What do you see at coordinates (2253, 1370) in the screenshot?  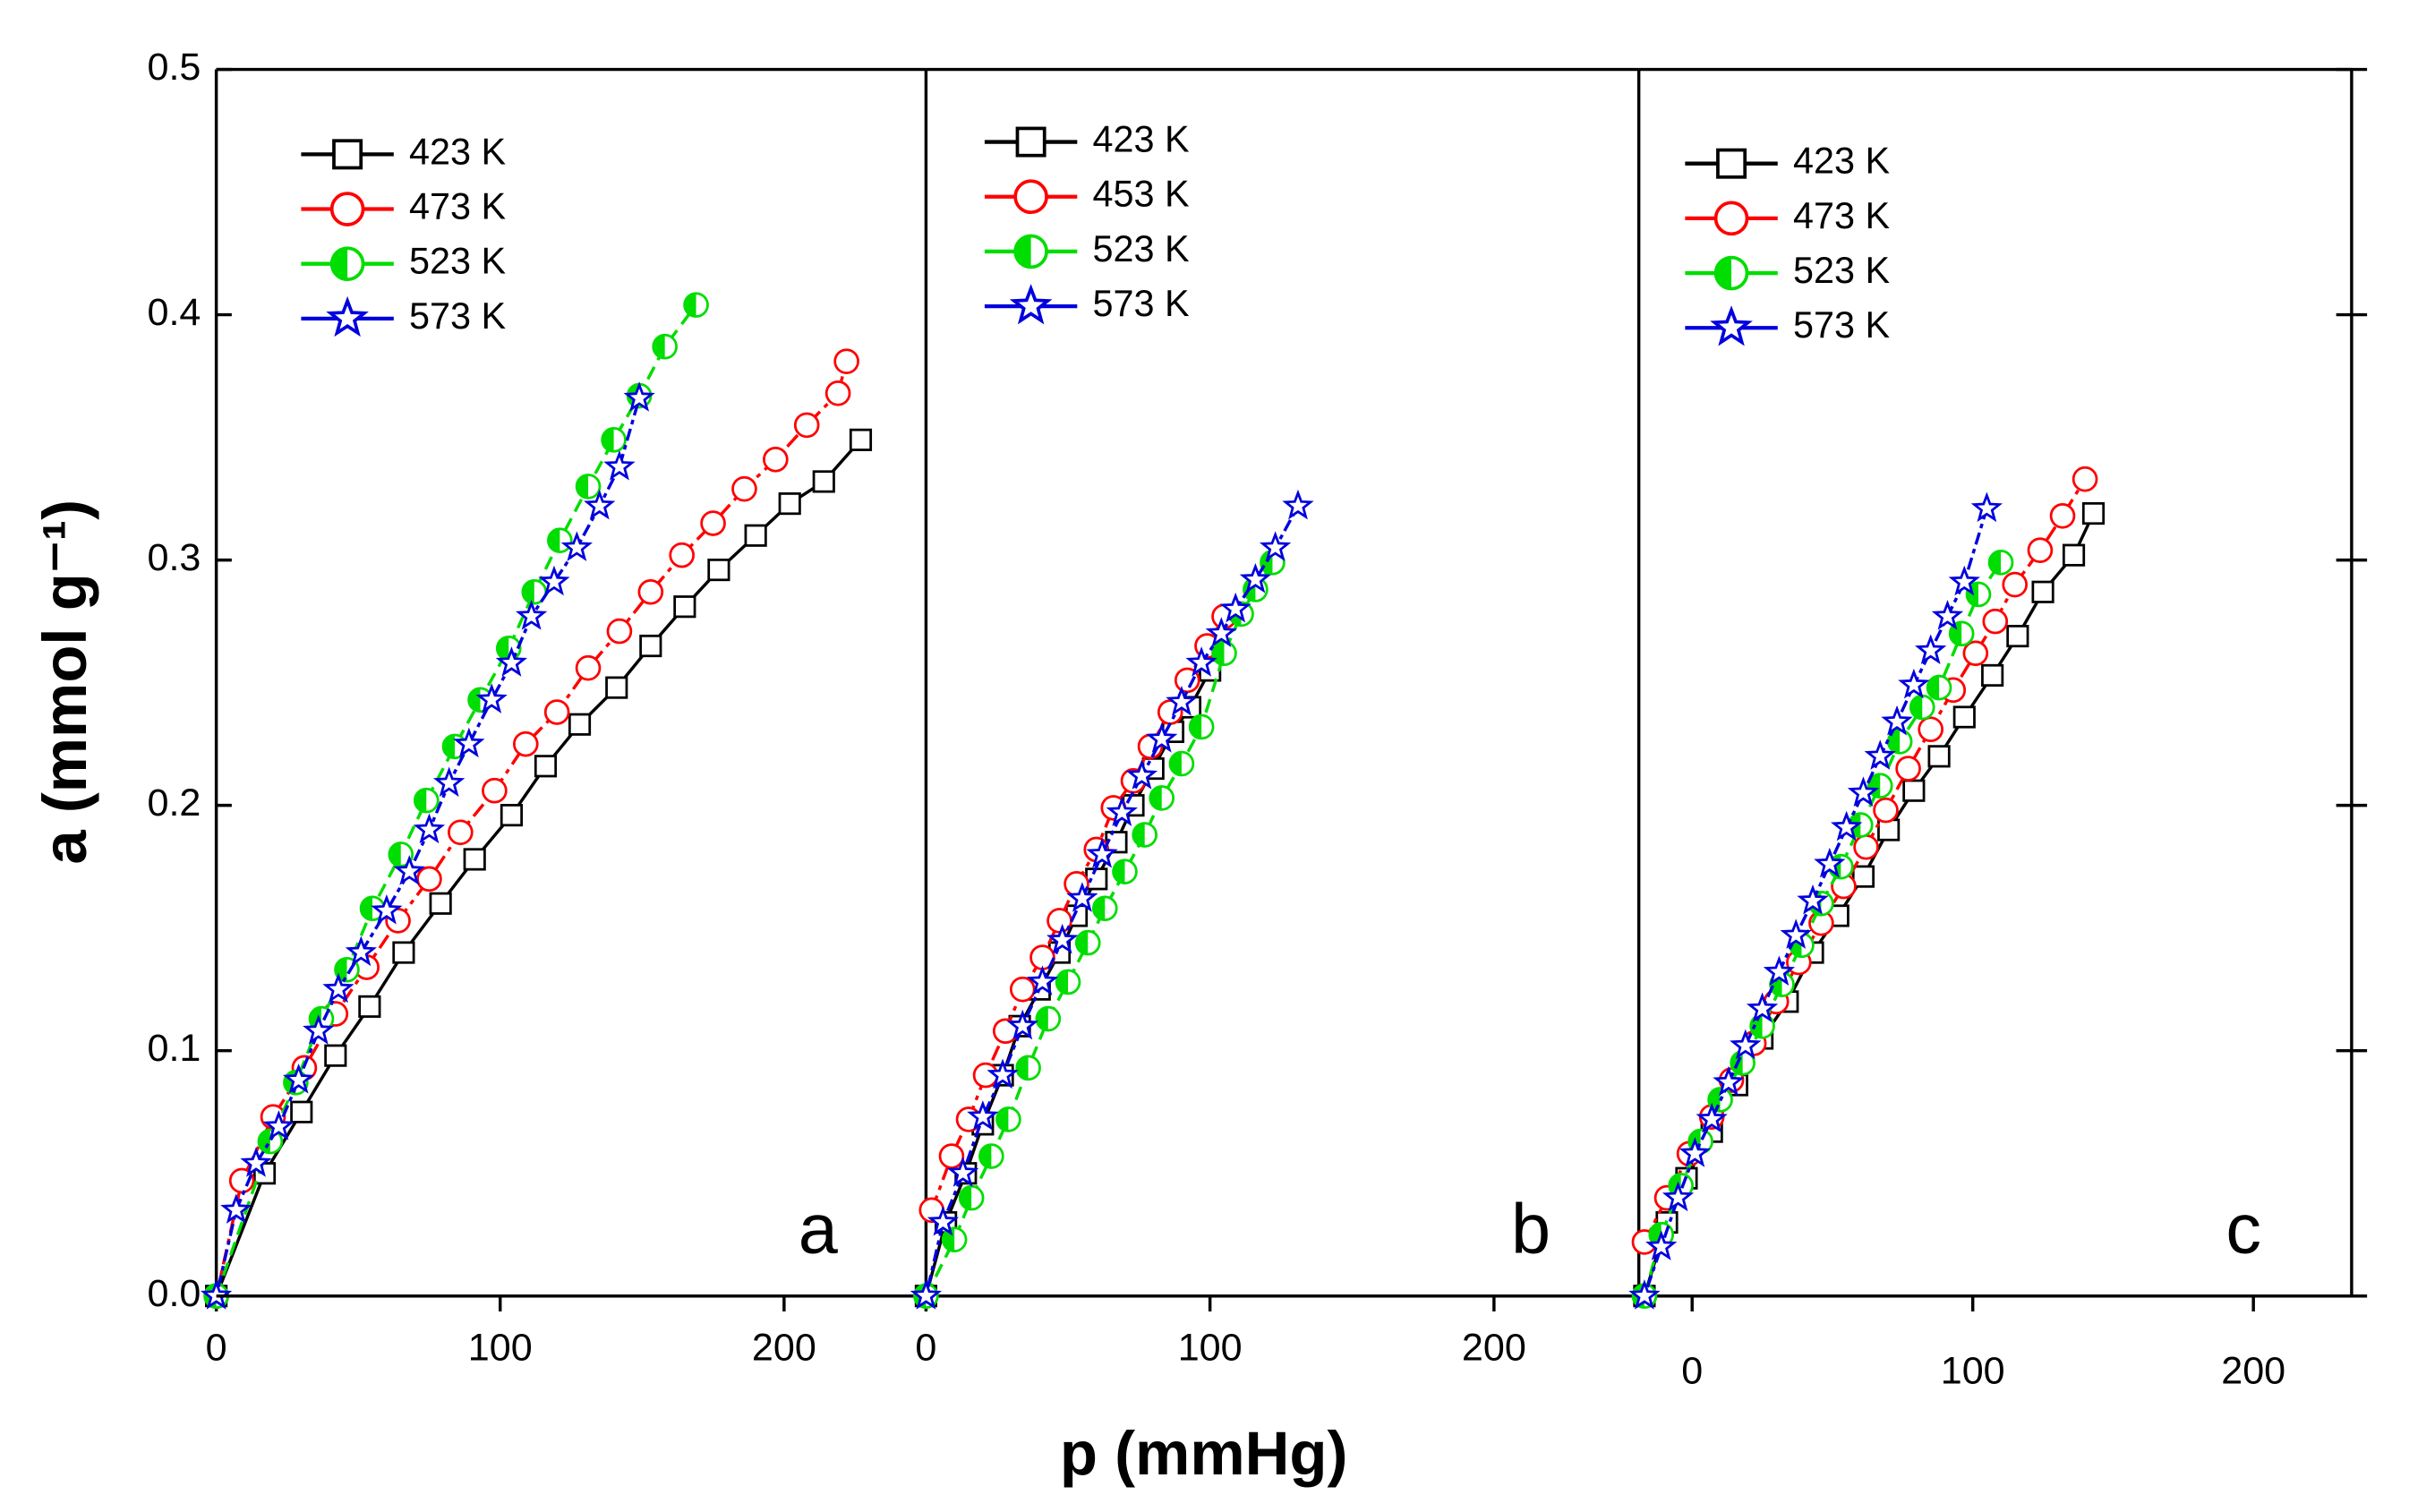 I see `x-tick-label: 200` at bounding box center [2253, 1370].